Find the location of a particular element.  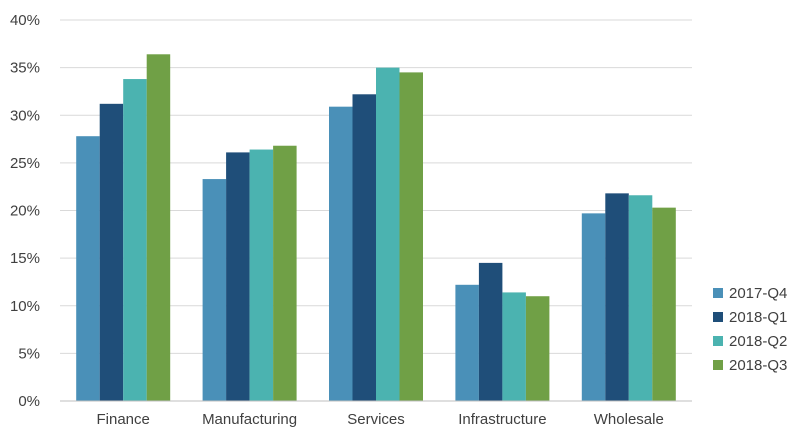

bar-2017-Q4-Services is located at coordinates (341, 254).